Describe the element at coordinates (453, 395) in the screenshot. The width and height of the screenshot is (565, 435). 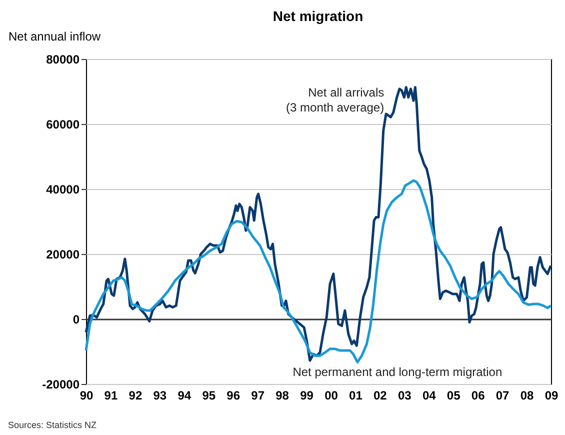
I see `x-tick-label: 05` at that location.